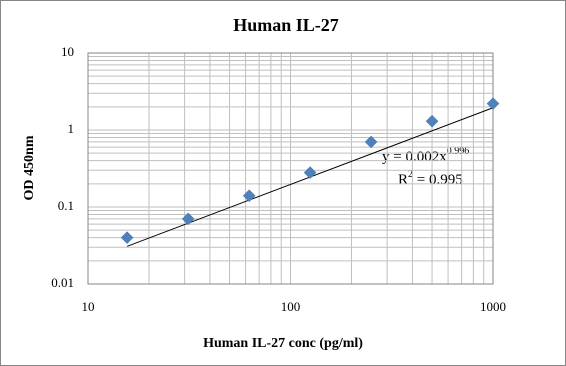 Image resolution: width=566 pixels, height=366 pixels. I want to click on r-squared: R2 = 0.995, so click(430, 178).